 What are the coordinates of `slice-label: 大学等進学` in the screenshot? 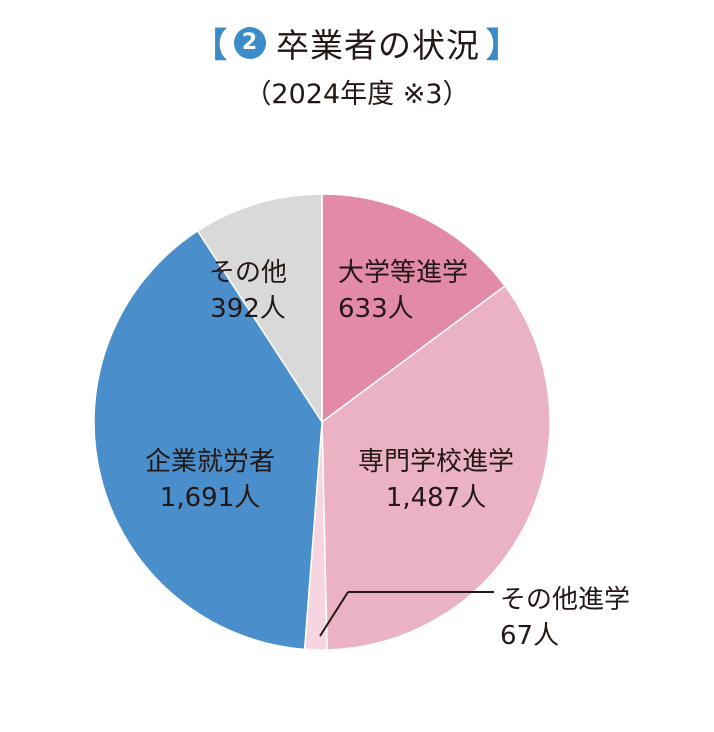 It's located at (403, 273).